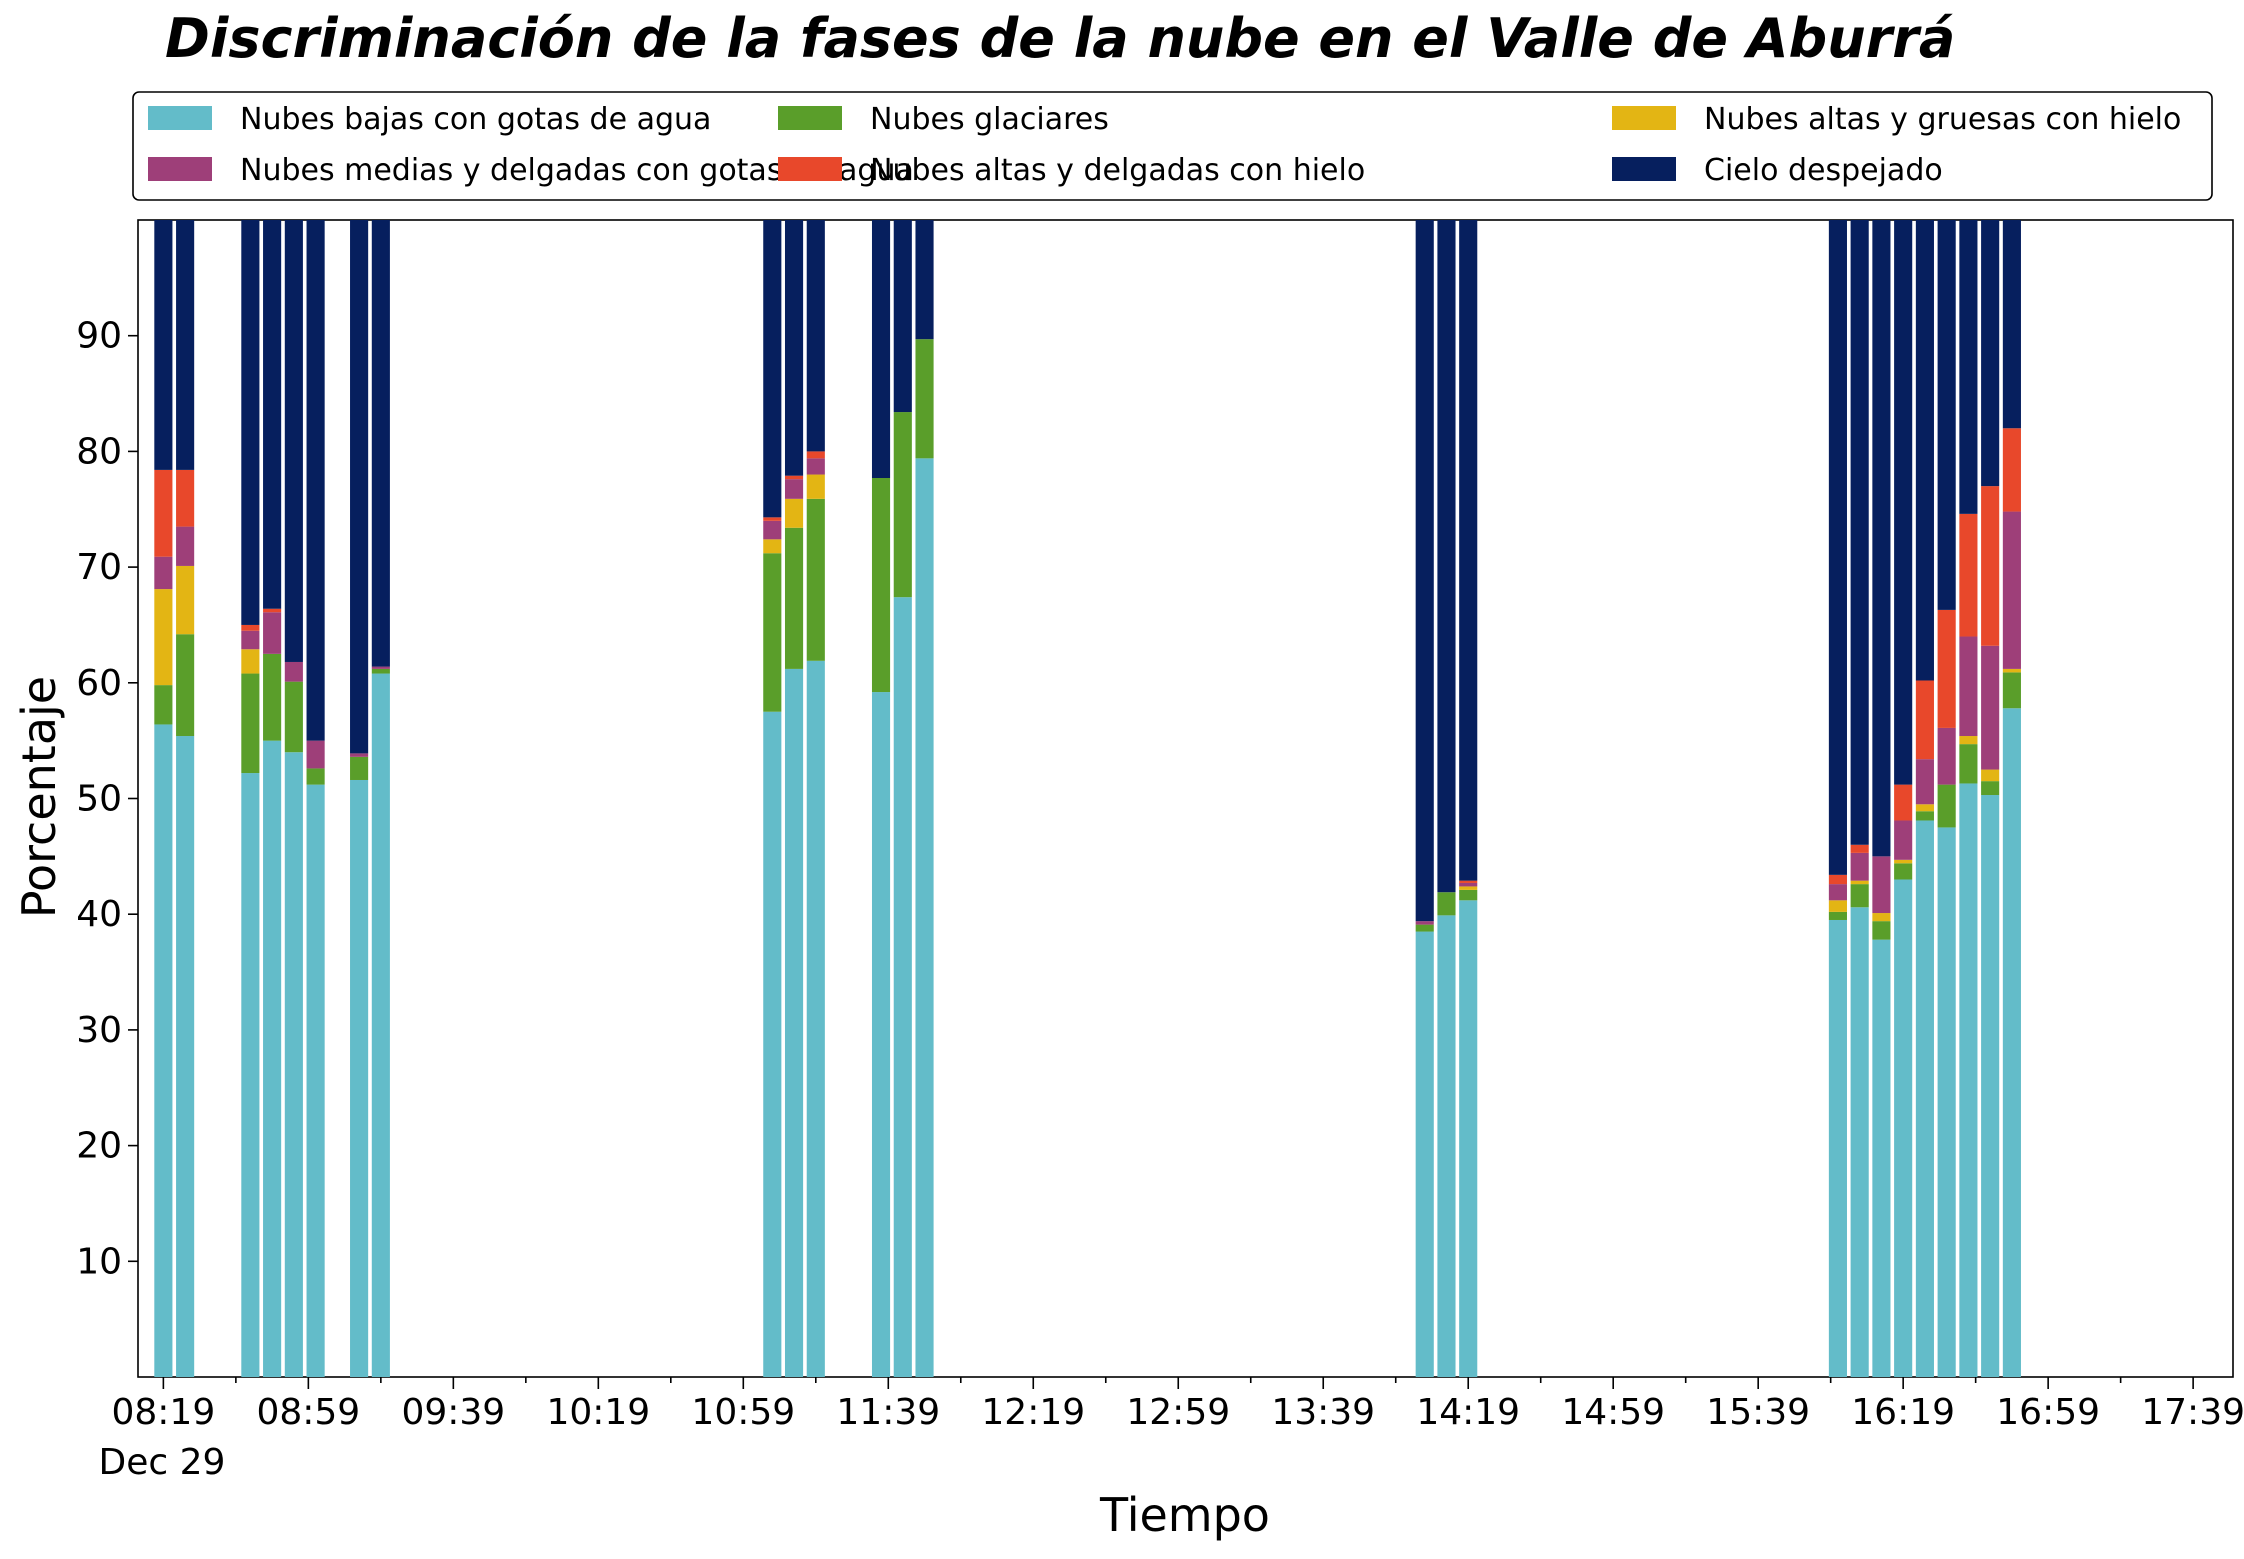 This screenshot has width=2244, height=1559. I want to click on legend-label-nubes-altas-y-delgadas-con-hielo: Nubes altas y delgadas con hielo, so click(1117, 170).